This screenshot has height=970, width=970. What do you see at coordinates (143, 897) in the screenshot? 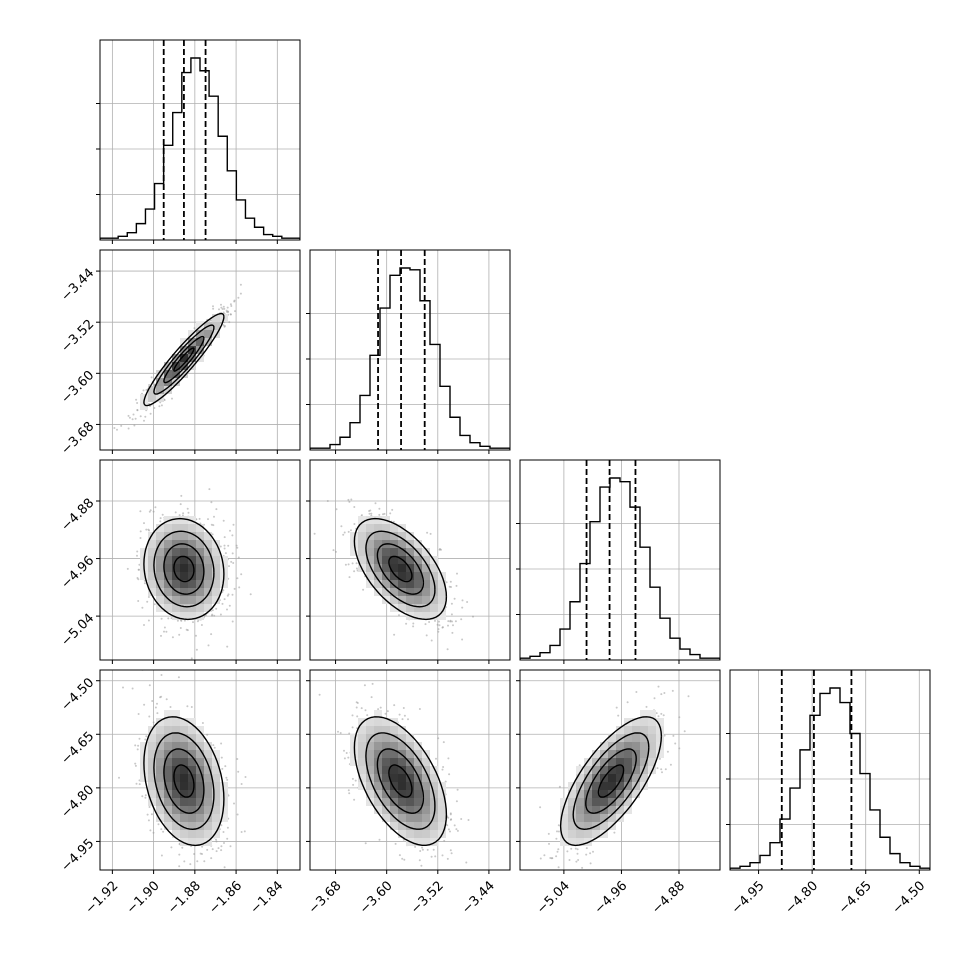
I see `x-tick-label: −1.90` at bounding box center [143, 897].